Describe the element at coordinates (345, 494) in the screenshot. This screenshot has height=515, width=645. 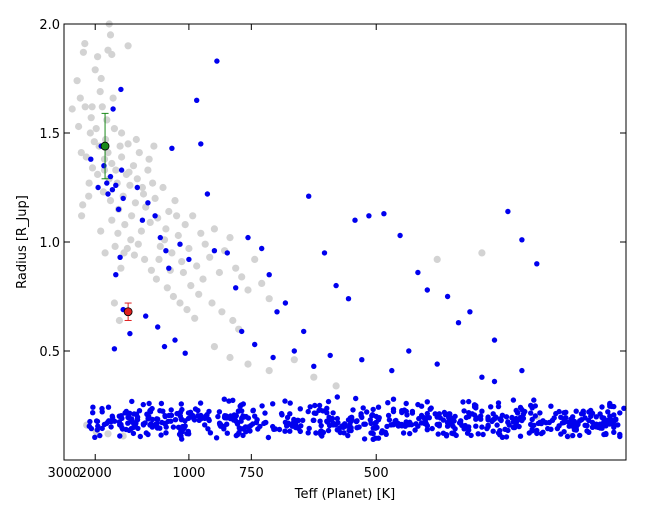
I see `x-axis-label: Teff (Planet) [K]` at that location.